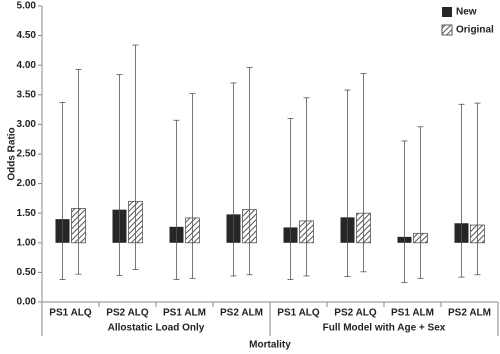  Describe the element at coordinates (27, 154) in the screenshot. I see `y-tick-label: 2.50` at that location.